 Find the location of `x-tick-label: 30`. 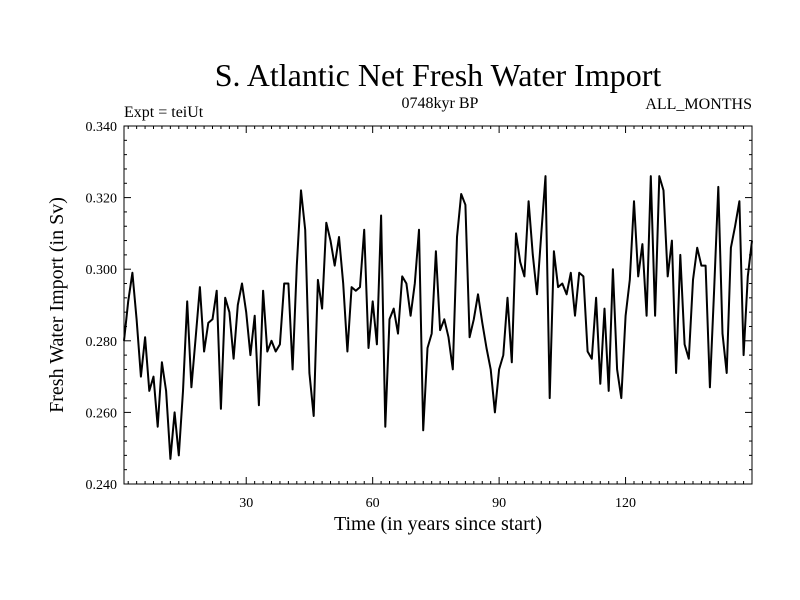

x-tick-label: 30 is located at coordinates (246, 503).